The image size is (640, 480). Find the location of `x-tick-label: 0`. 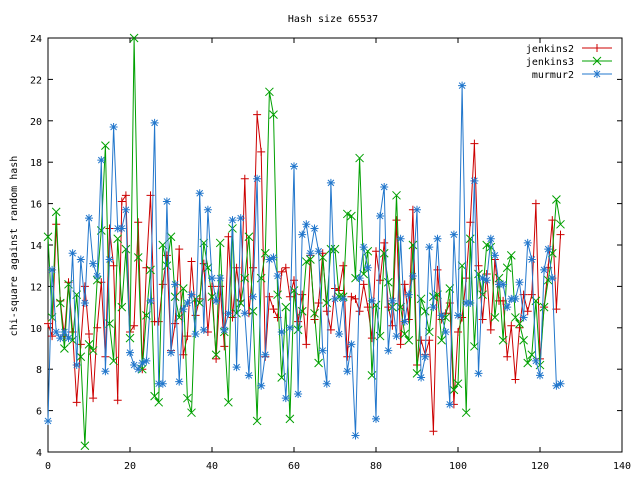

x-tick-label: 0 is located at coordinates (48, 466).